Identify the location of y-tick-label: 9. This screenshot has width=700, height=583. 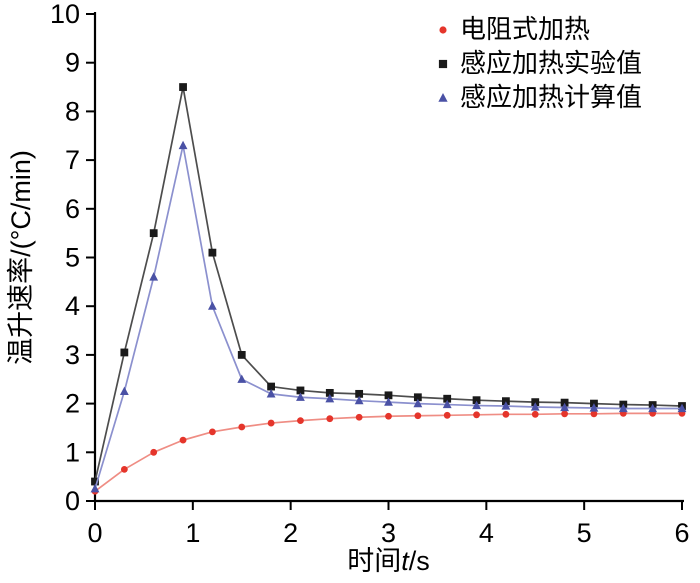
(72, 63).